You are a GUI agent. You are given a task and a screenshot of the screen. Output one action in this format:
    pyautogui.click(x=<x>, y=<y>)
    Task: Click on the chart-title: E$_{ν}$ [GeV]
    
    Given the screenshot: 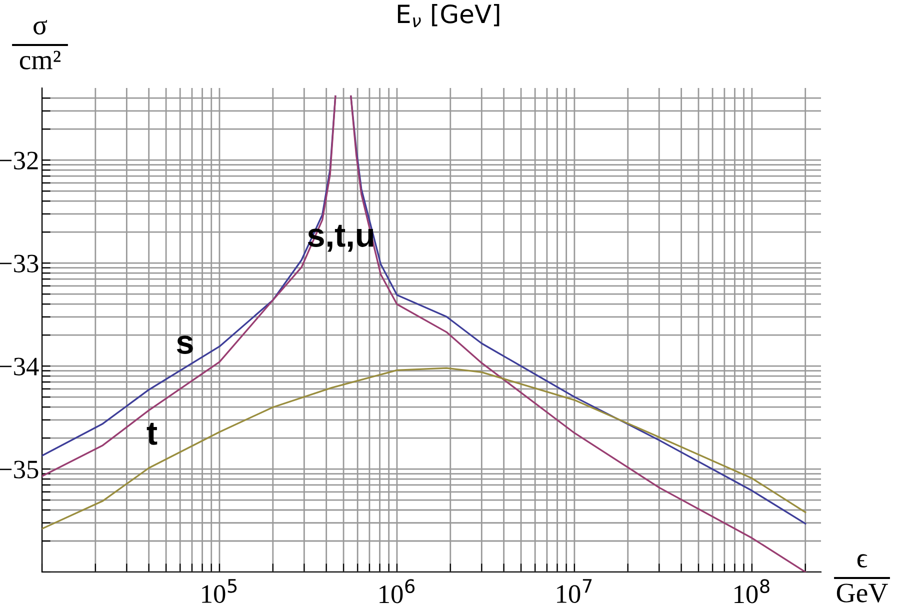 What is the action you would take?
    pyautogui.click(x=449, y=16)
    